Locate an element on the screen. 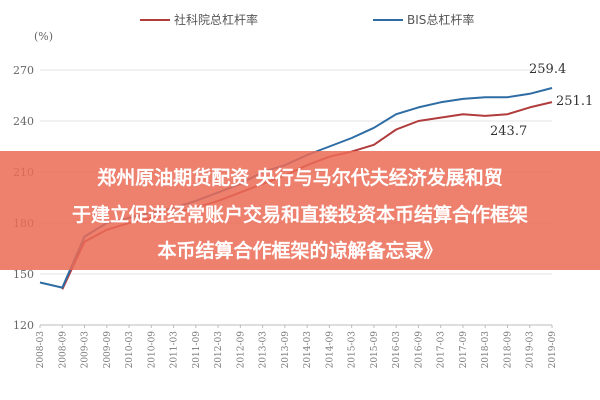  annotation-cass-min: 243.7 is located at coordinates (508, 131).